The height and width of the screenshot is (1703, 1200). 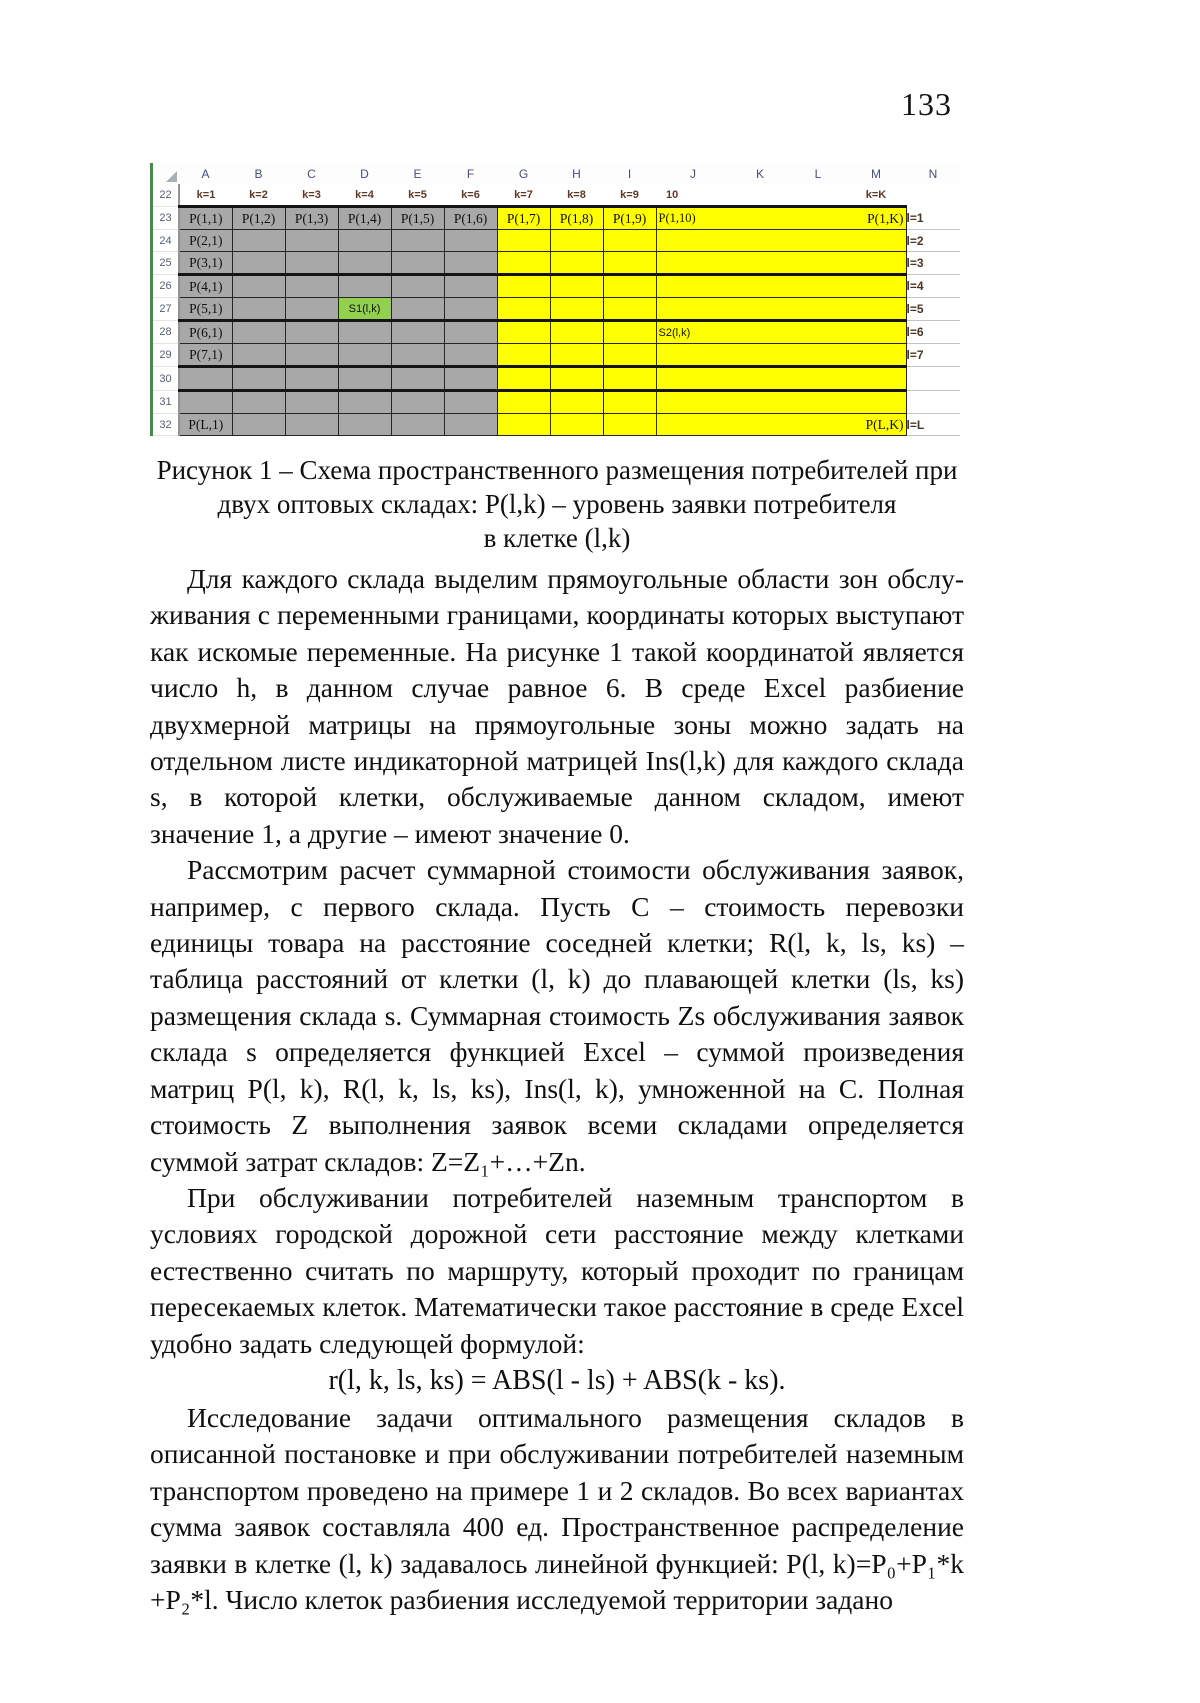 What do you see at coordinates (674, 332) in the screenshot?
I see `cell-label-left: S2(l,k)` at bounding box center [674, 332].